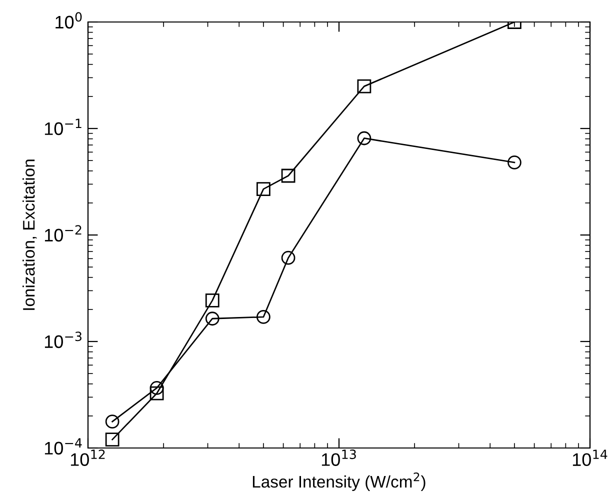  Describe the element at coordinates (69, 20) in the screenshot. I see `y-tick-label: 10$^{0}$` at that location.